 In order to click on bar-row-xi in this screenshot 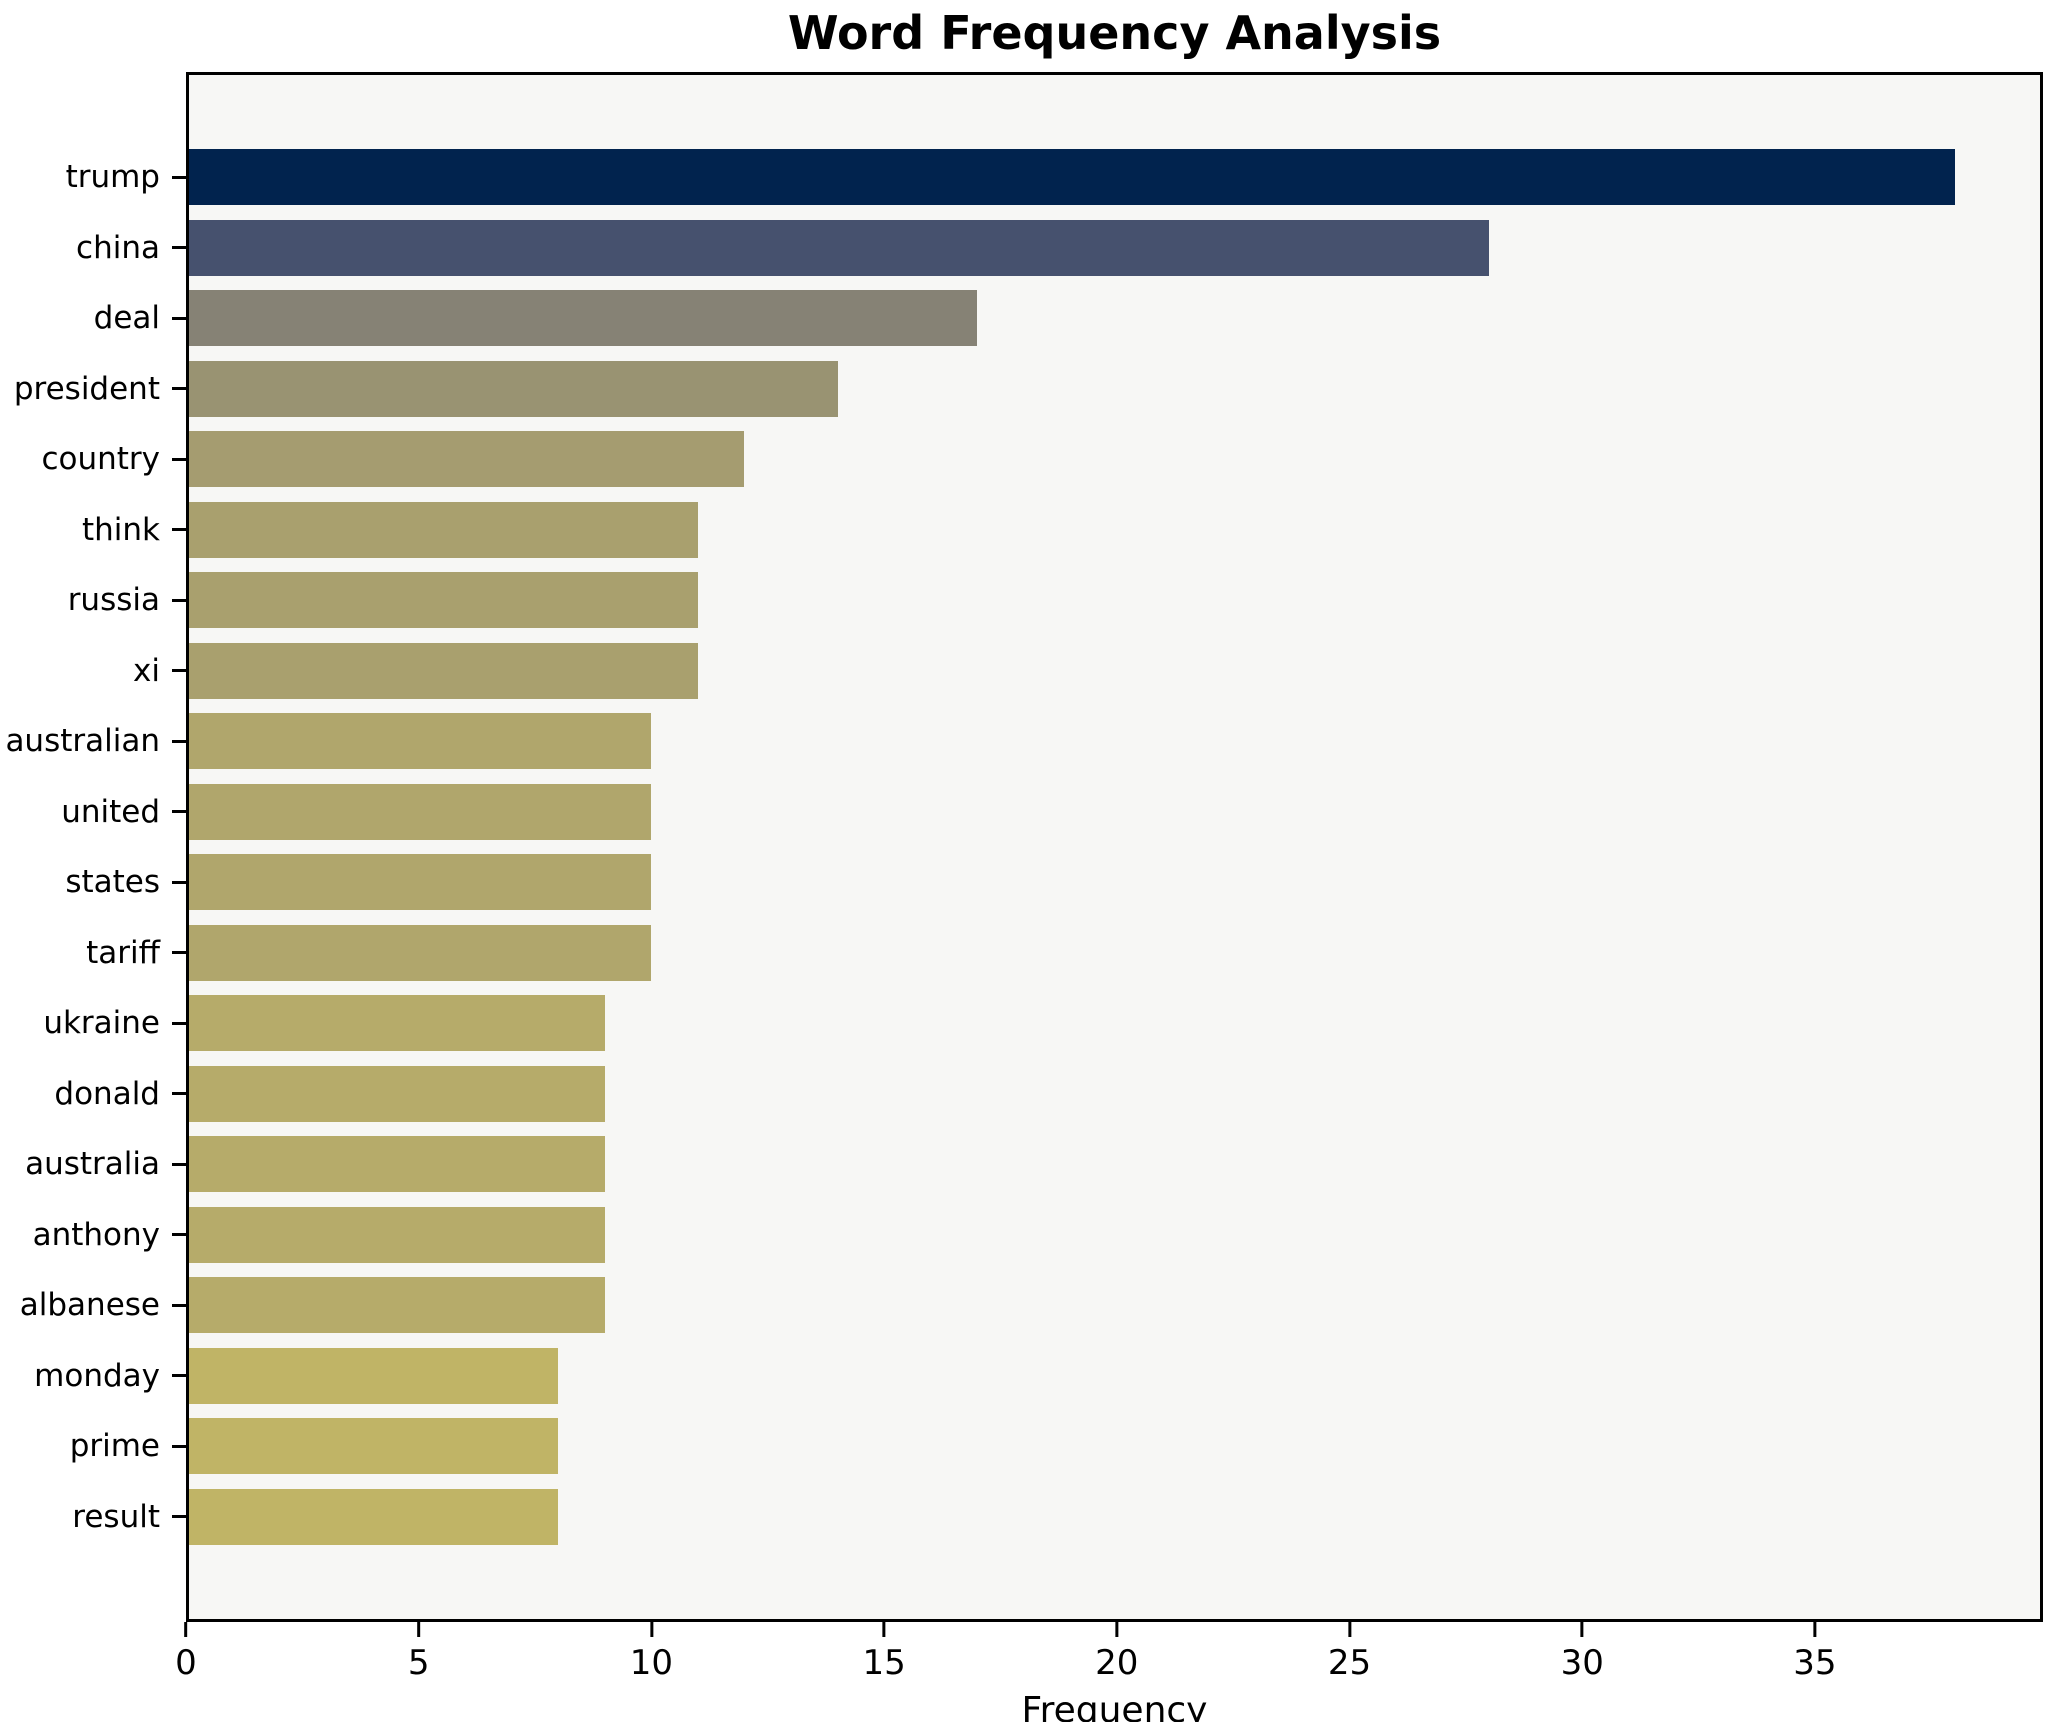, I will do `click(1114, 671)`.